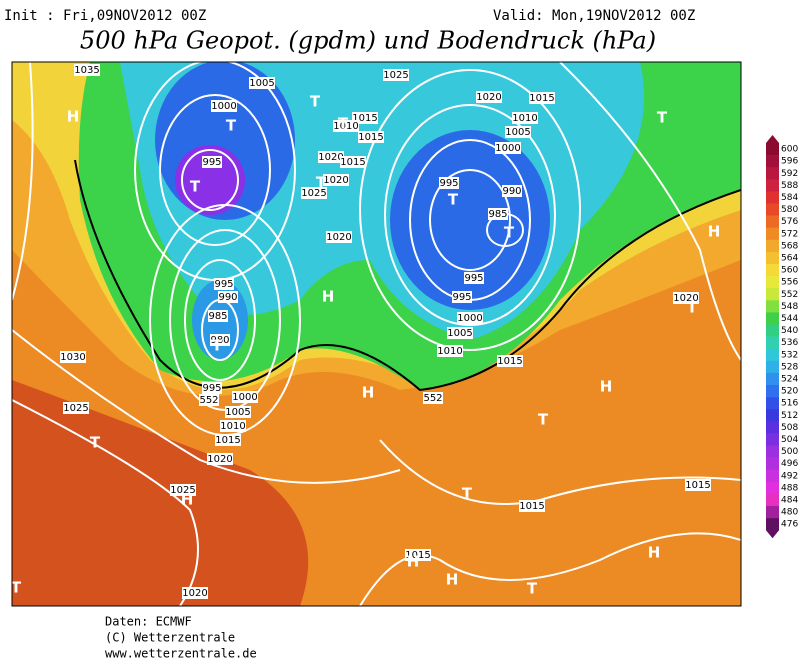  What do you see at coordinates (789, 331) in the screenshot?
I see `legend-label: 540` at bounding box center [789, 331].